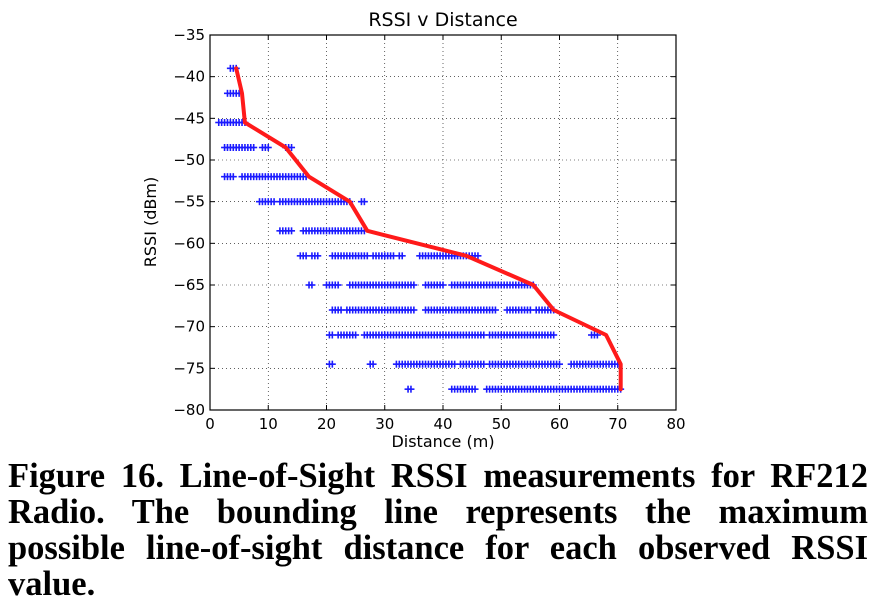  What do you see at coordinates (268, 424) in the screenshot?
I see `x-tick-label: 10` at bounding box center [268, 424].